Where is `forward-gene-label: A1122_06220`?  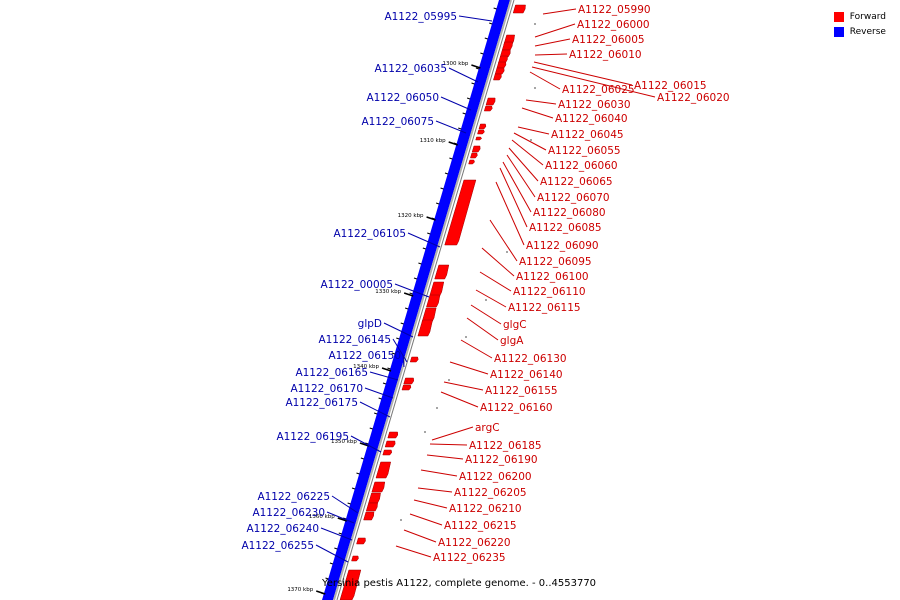 forward-gene-label: A1122_06220 is located at coordinates (474, 543).